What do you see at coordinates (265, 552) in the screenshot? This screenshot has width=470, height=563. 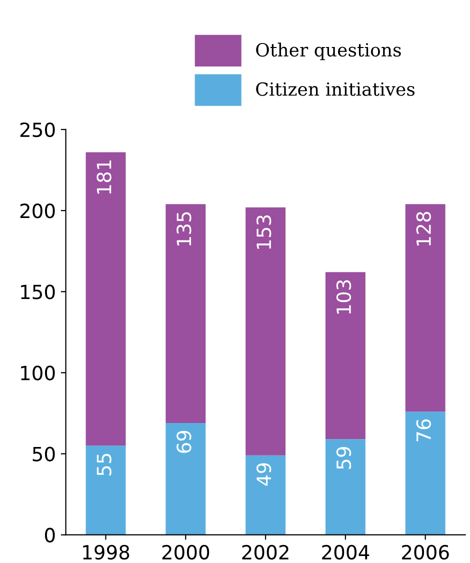 I see `x-tick-label: 2002` at bounding box center [265, 552].